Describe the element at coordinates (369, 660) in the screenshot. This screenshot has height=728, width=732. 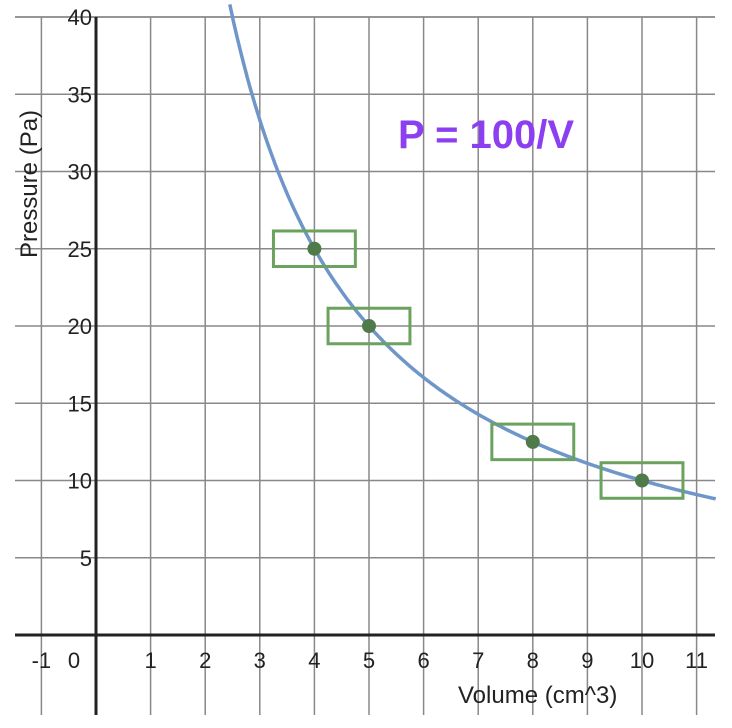
I see `x-tick-label: 5` at that location.